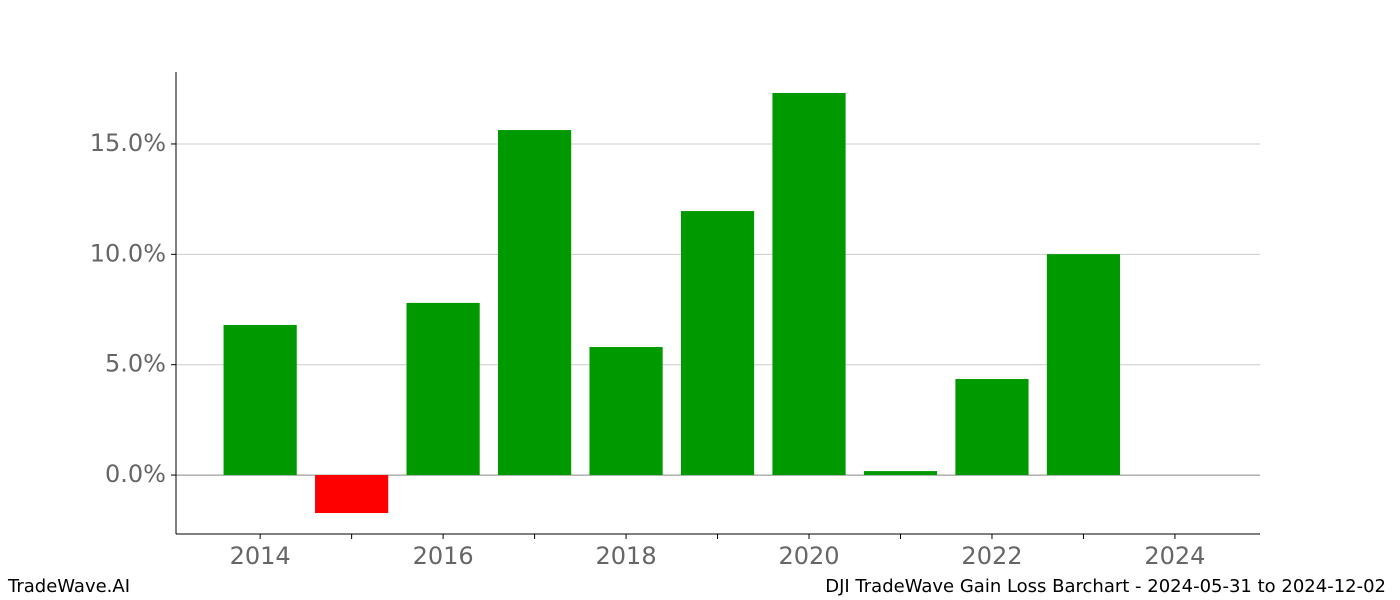  I want to click on y-tick-label: 10.0%, so click(128, 253).